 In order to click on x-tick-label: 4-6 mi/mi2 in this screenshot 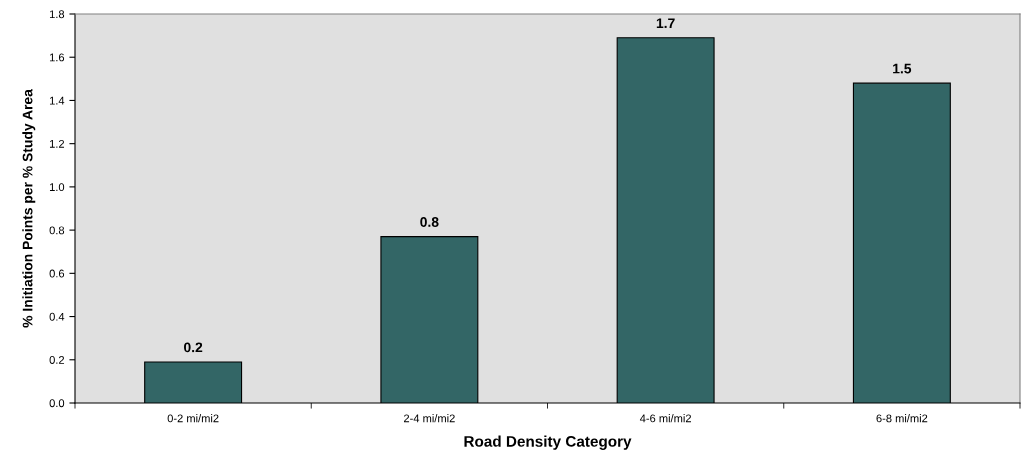, I will do `click(665, 418)`.